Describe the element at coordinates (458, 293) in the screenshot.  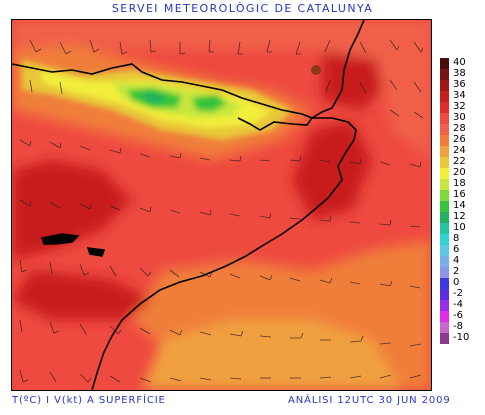
I see `legend-label: -2` at that location.